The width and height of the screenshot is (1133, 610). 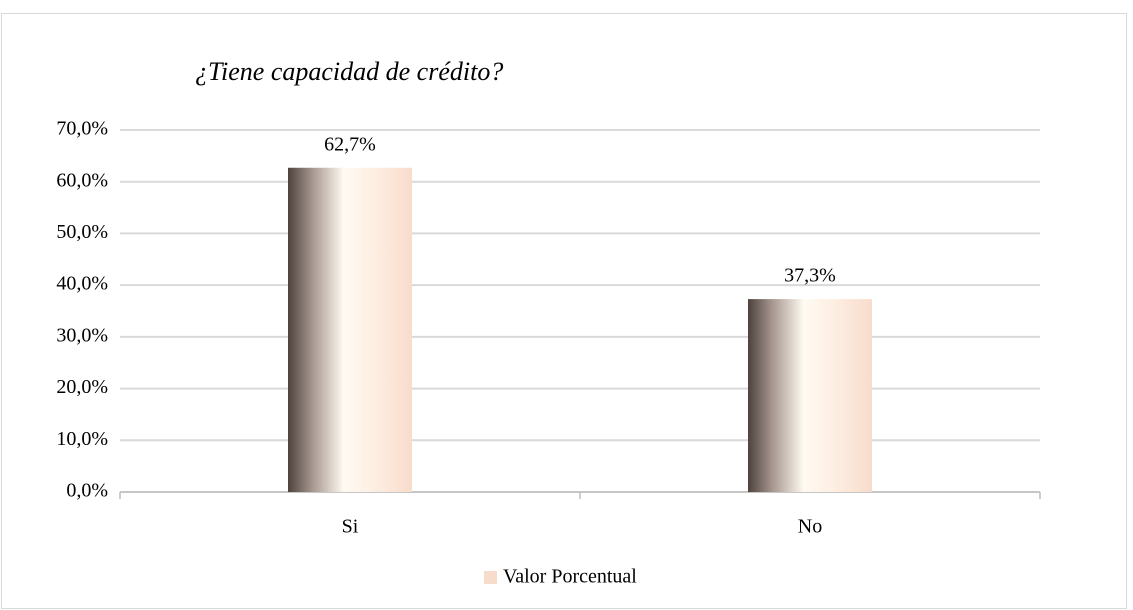 I want to click on y-tick-label: 30,0%, so click(x=82, y=335).